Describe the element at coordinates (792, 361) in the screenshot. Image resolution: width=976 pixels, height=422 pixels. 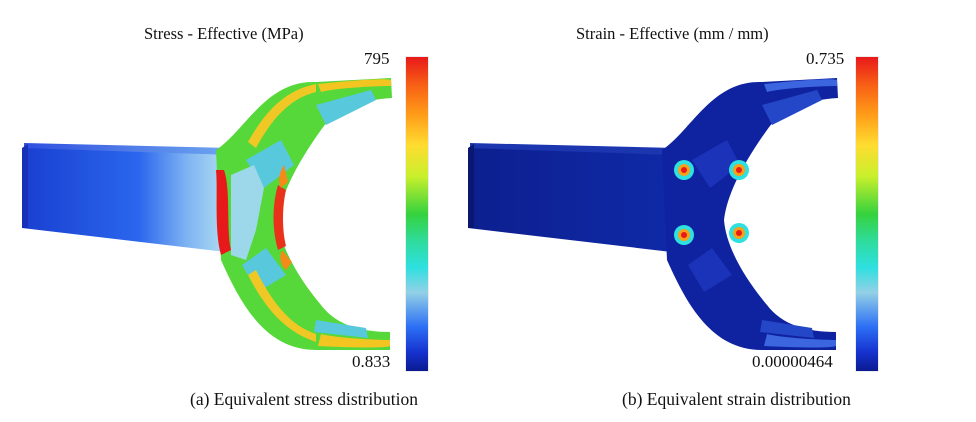
I see `strain-min-value: 0.00000464` at that location.